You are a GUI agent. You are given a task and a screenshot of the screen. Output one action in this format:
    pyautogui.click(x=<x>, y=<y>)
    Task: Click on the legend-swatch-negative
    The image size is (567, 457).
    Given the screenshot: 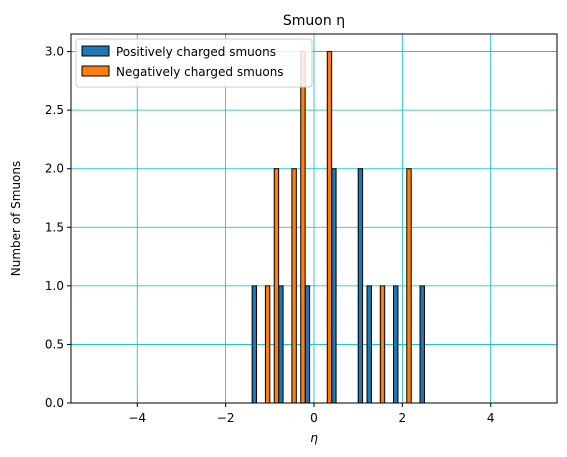 What is the action you would take?
    pyautogui.click(x=95, y=71)
    